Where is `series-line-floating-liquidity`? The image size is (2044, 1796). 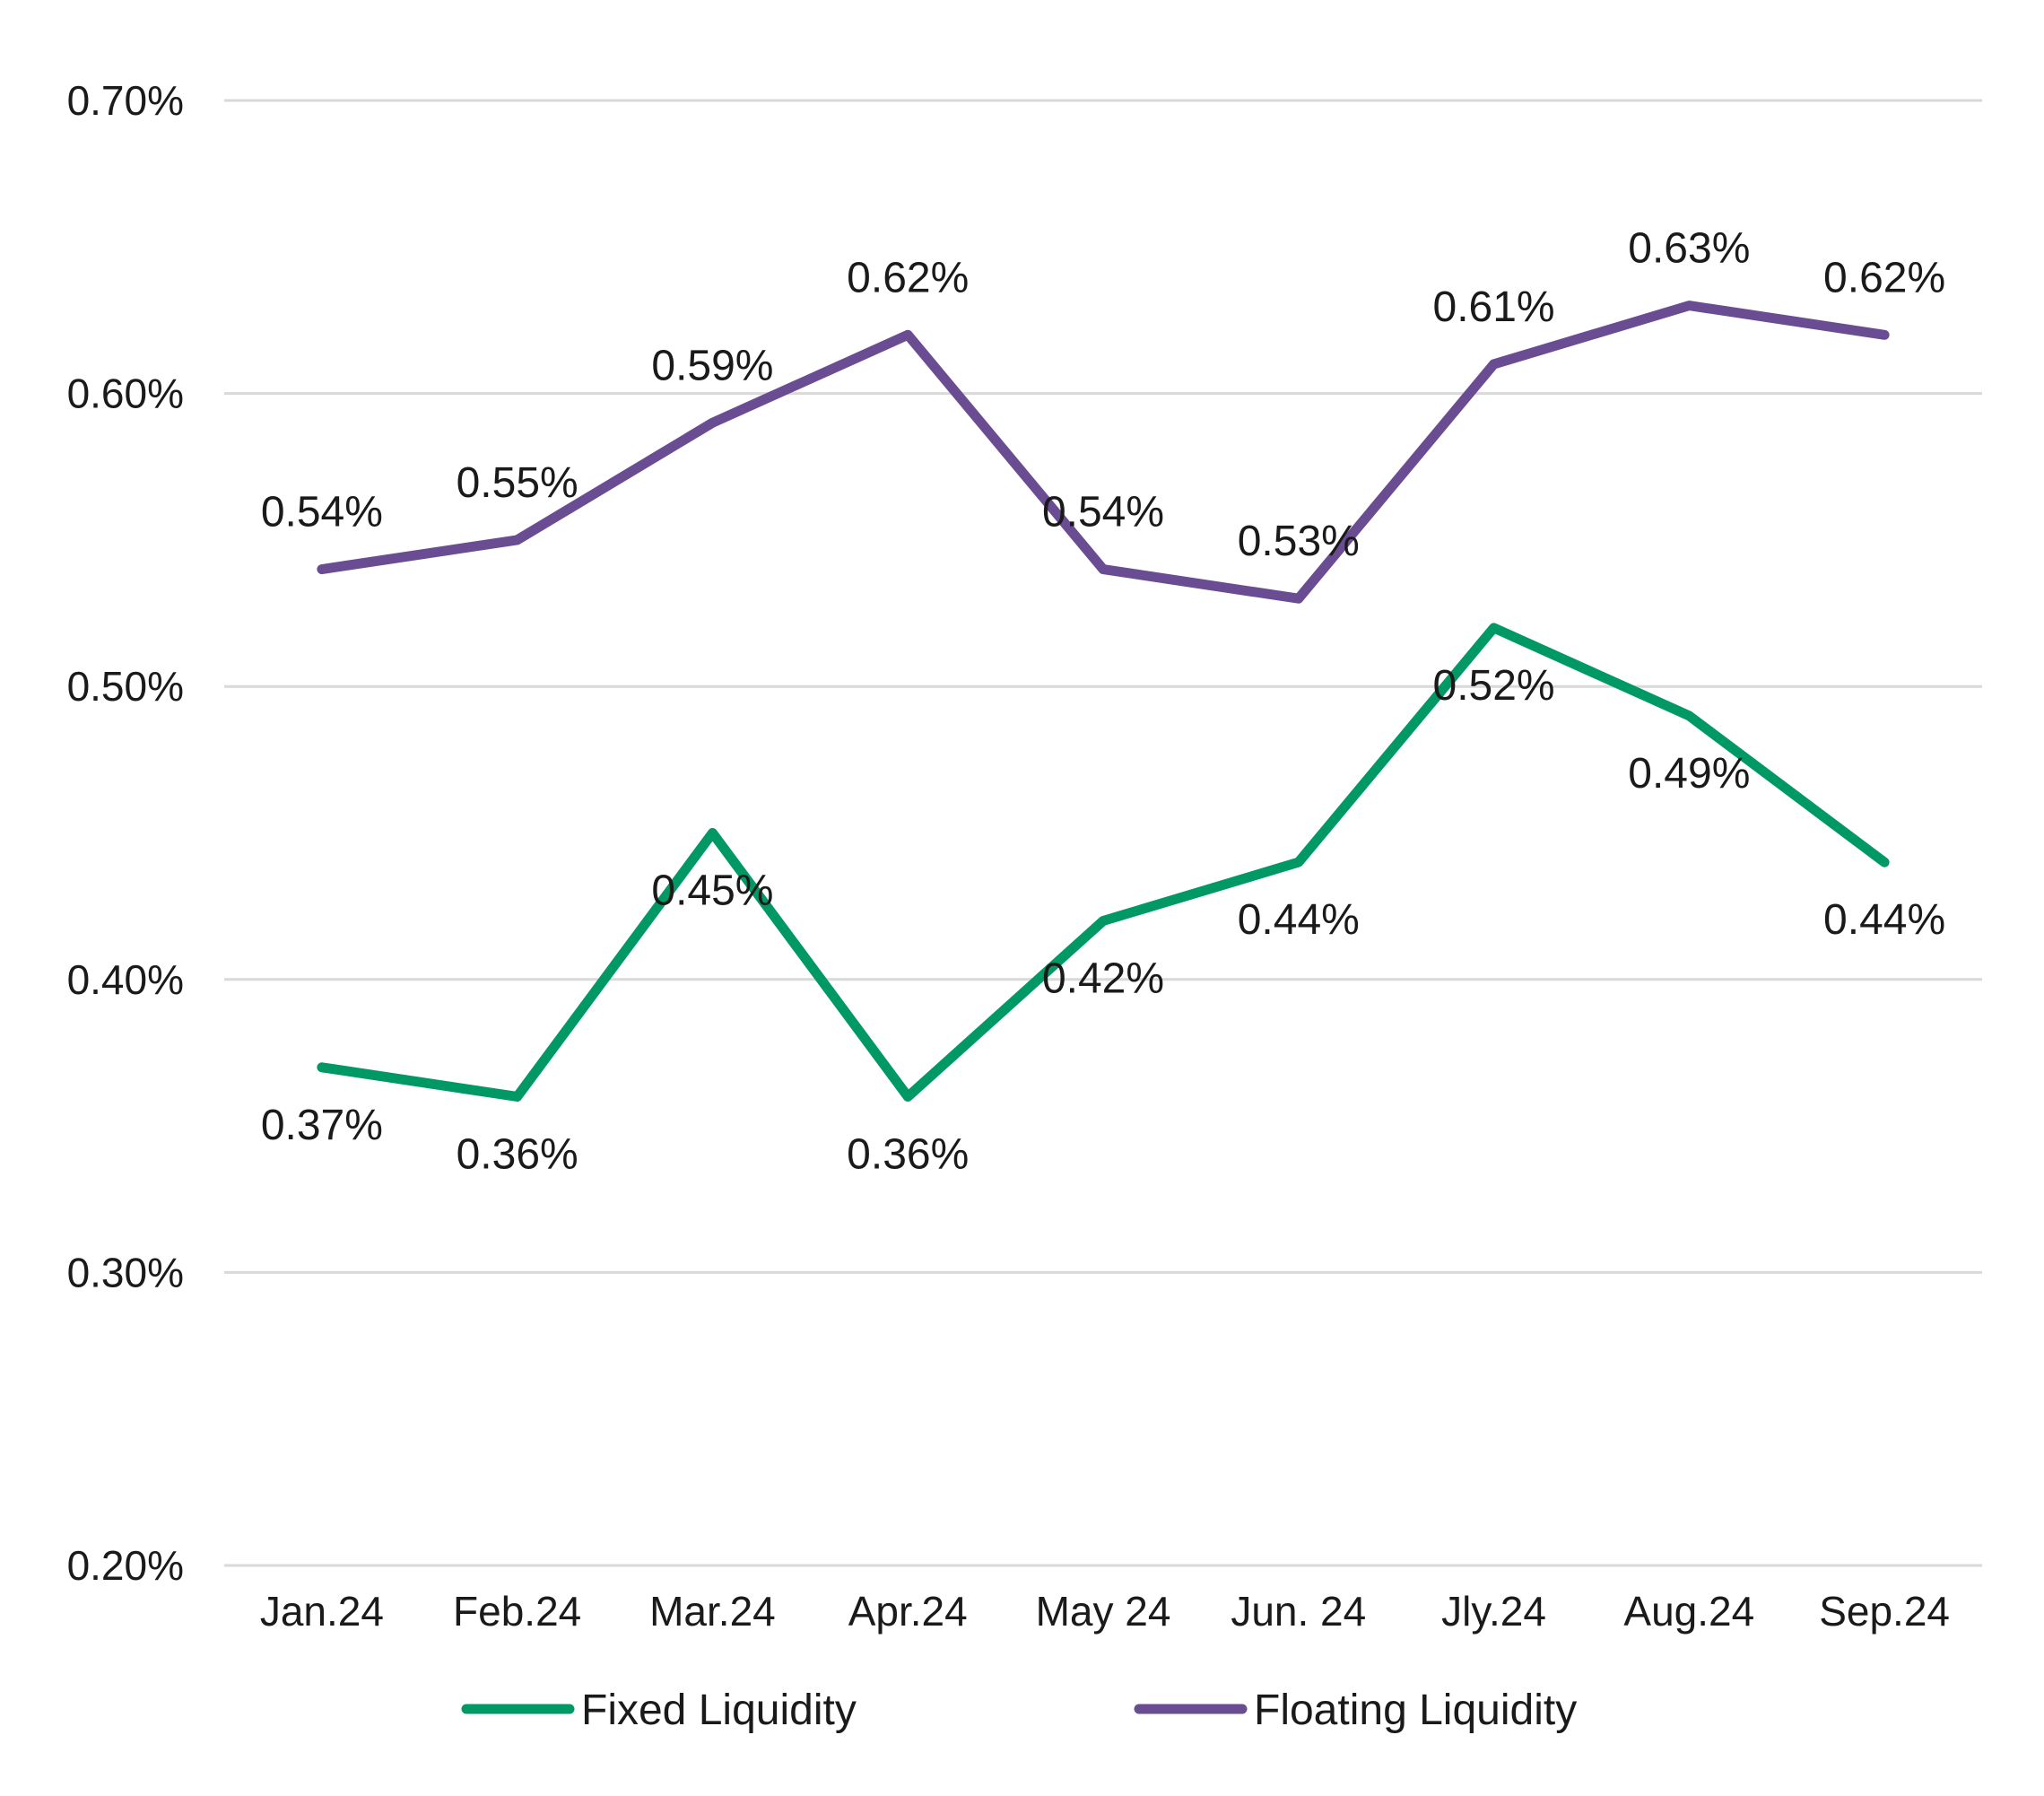 series-line-floating-liquidity is located at coordinates (1104, 452).